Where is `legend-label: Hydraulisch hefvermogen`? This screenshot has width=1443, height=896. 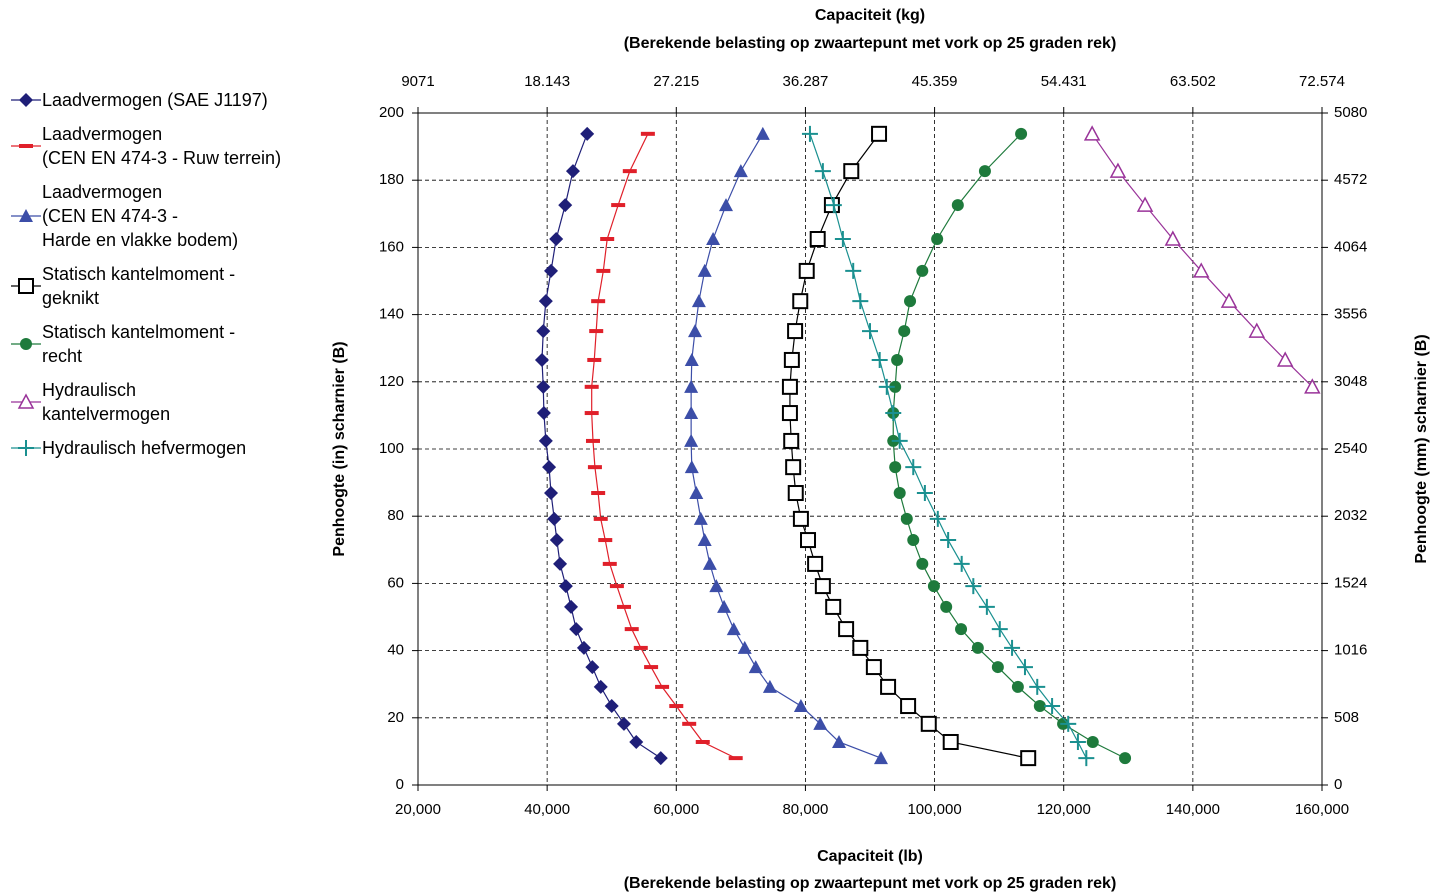 legend-label: Hydraulisch hefvermogen is located at coordinates (144, 448).